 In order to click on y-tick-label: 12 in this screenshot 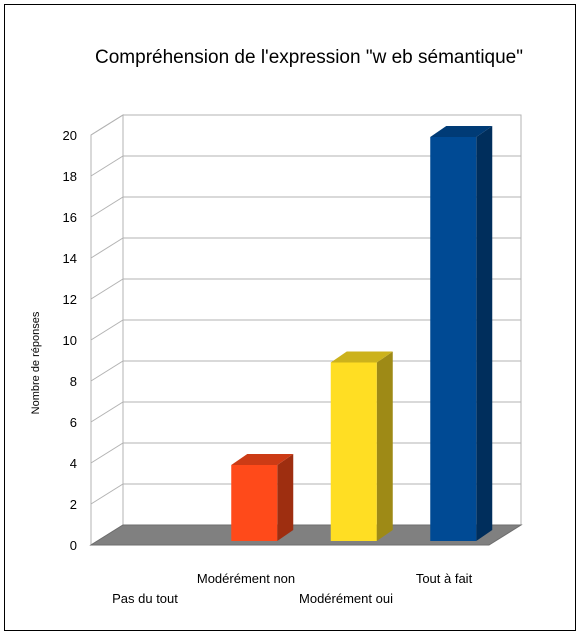, I will do `click(70, 299)`.